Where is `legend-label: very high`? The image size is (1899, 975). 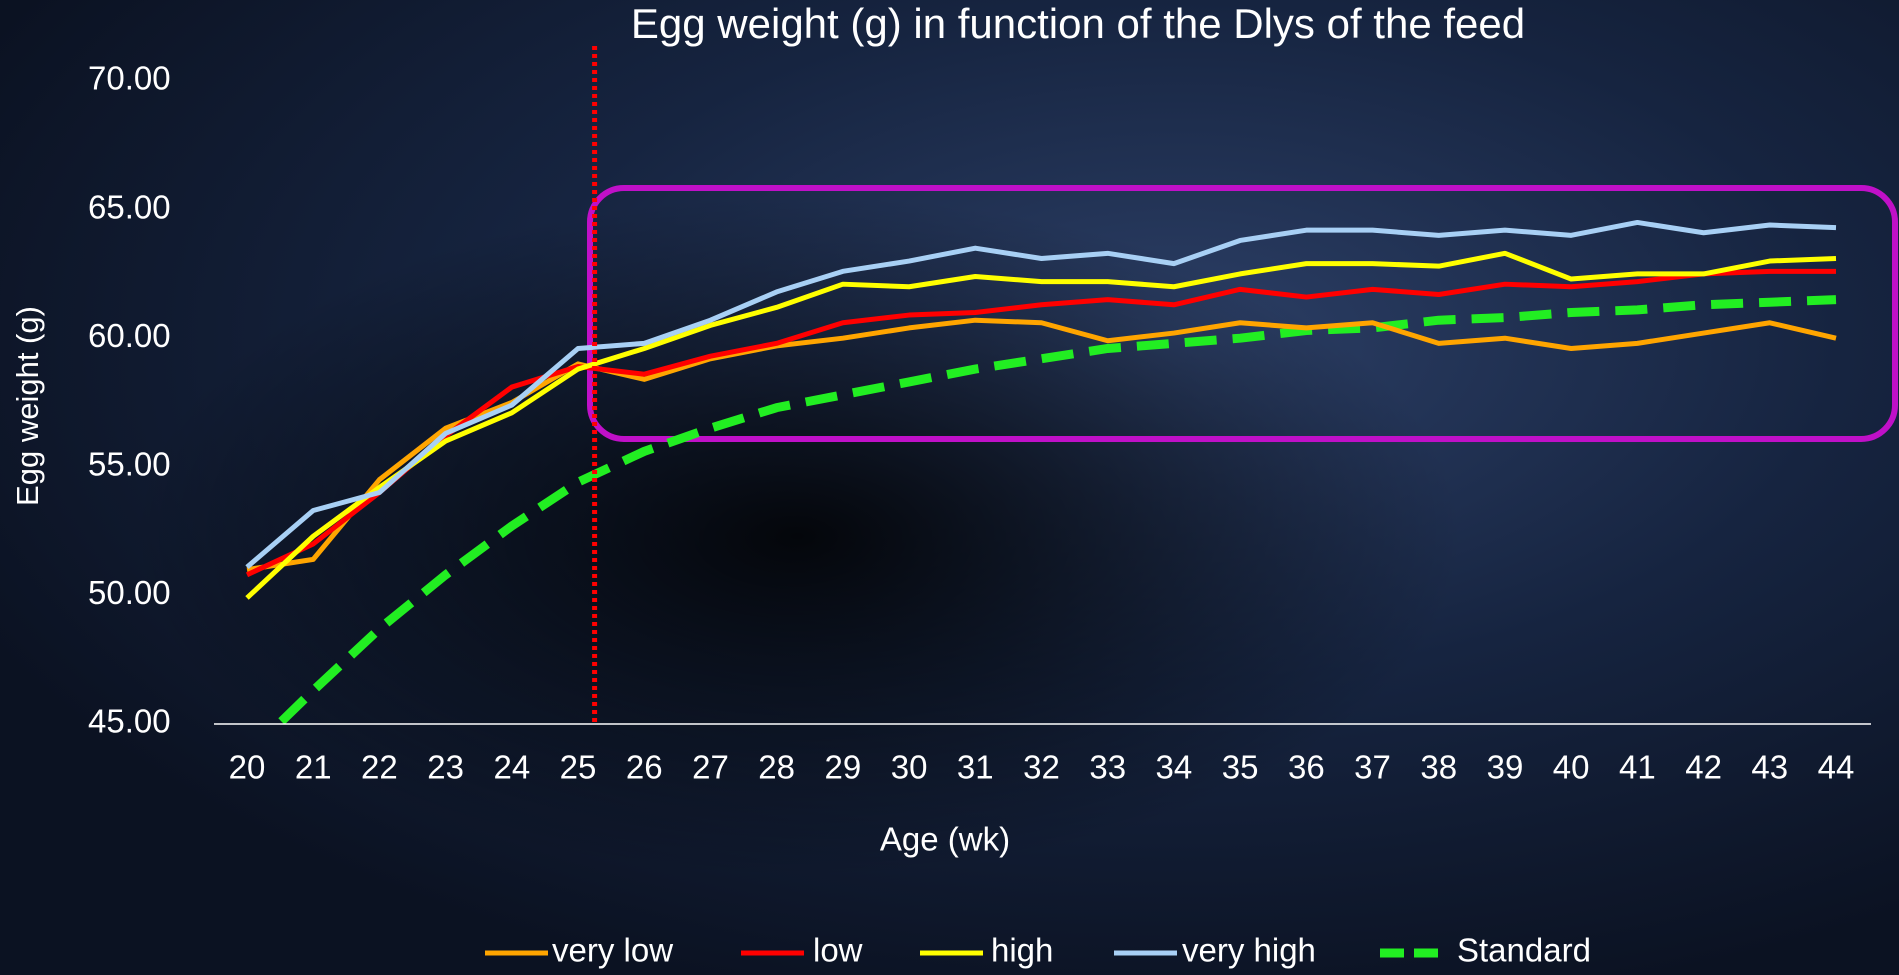
legend-label: very high is located at coordinates (1249, 950).